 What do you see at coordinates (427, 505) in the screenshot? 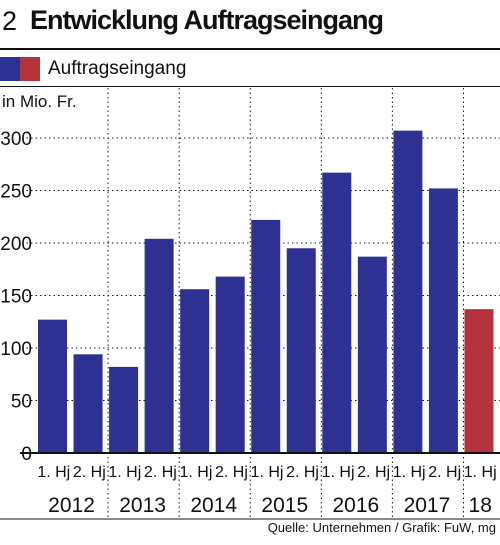
I see `year-label: 2017` at bounding box center [427, 505].